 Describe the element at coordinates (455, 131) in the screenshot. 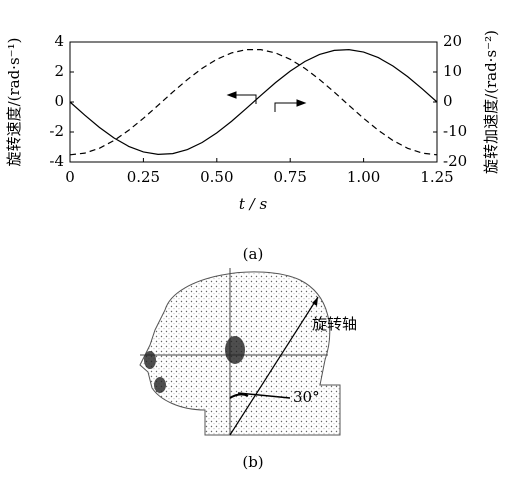

I see `y2-tick-label: -10` at that location.